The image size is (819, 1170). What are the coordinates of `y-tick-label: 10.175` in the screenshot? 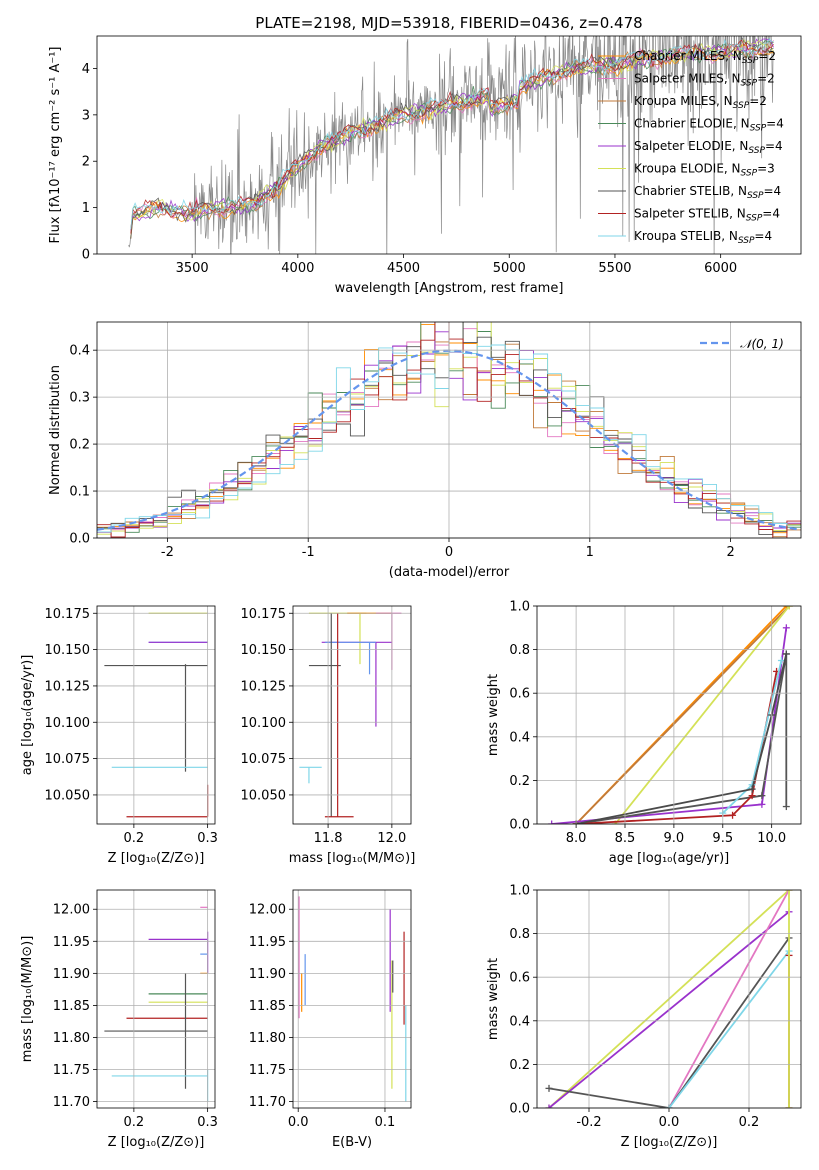 It's located at (264, 614).